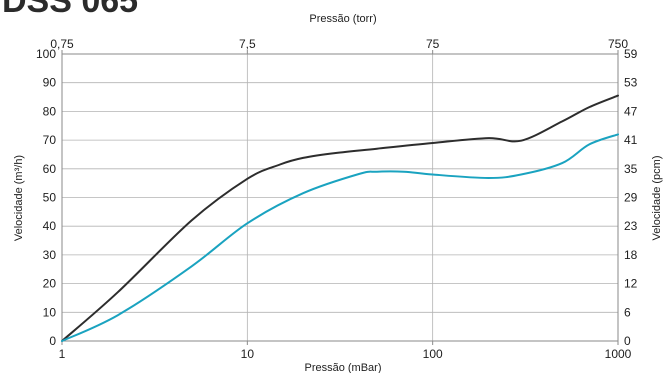  What do you see at coordinates (342, 19) in the screenshot?
I see `x2-axis-title: Pressão (torr)` at bounding box center [342, 19].